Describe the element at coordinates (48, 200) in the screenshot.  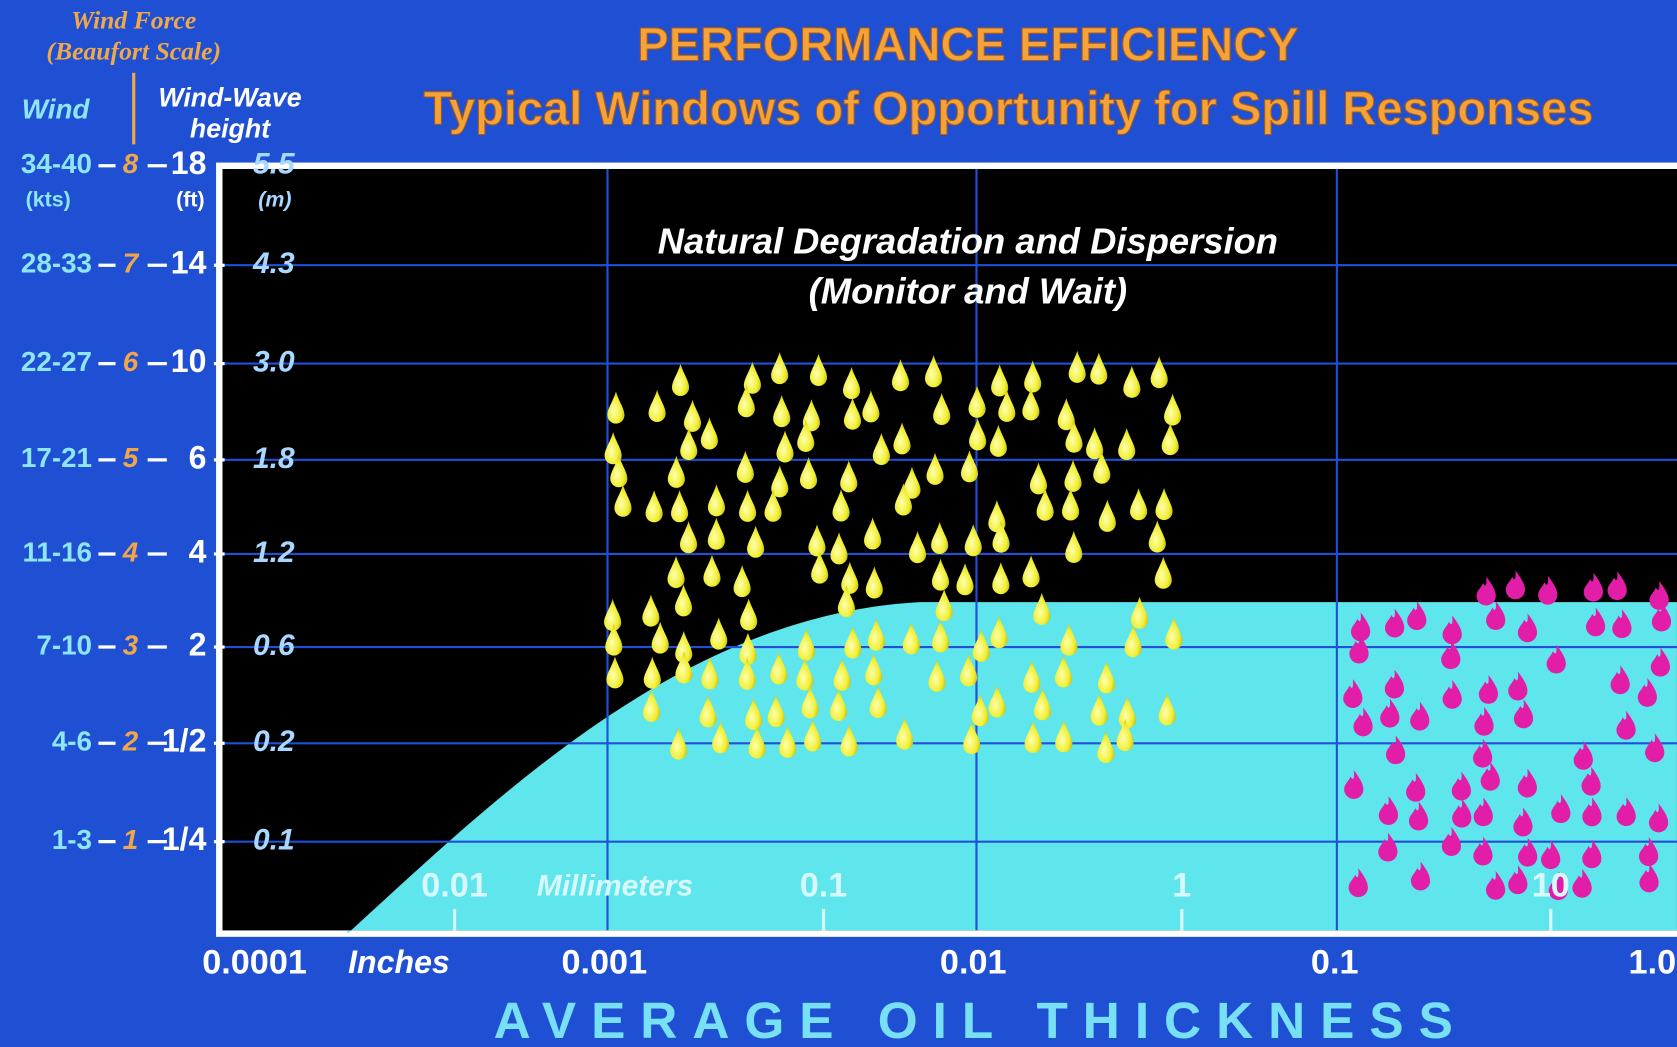
I see `unit-kts: (kts)` at that location.